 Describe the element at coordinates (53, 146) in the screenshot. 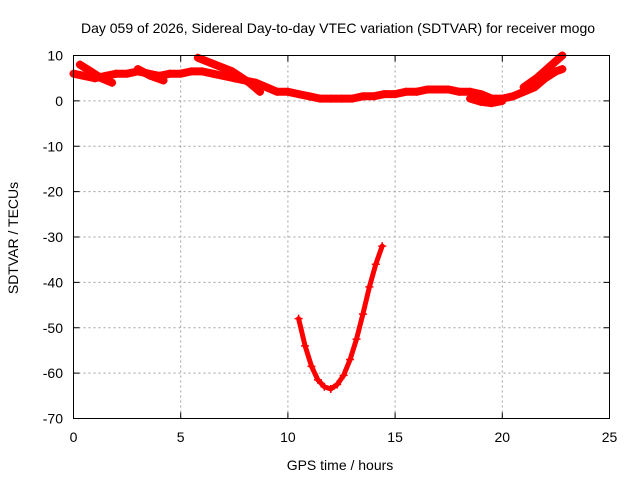

I see `y-tick-label: -10` at that location.